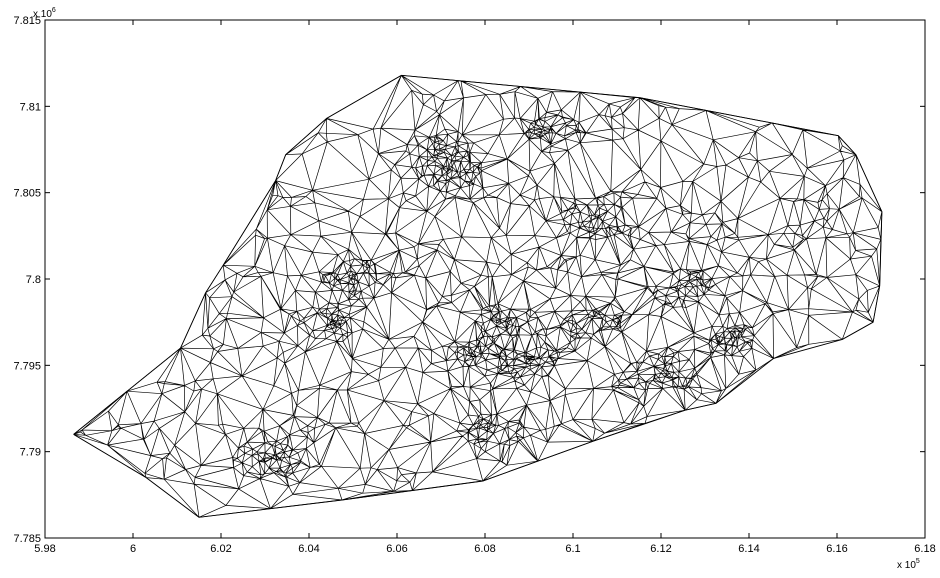 The height and width of the screenshot is (578, 940). Describe the element at coordinates (54, 10) in the screenshot. I see `y-scale-exponent: 6` at that location.